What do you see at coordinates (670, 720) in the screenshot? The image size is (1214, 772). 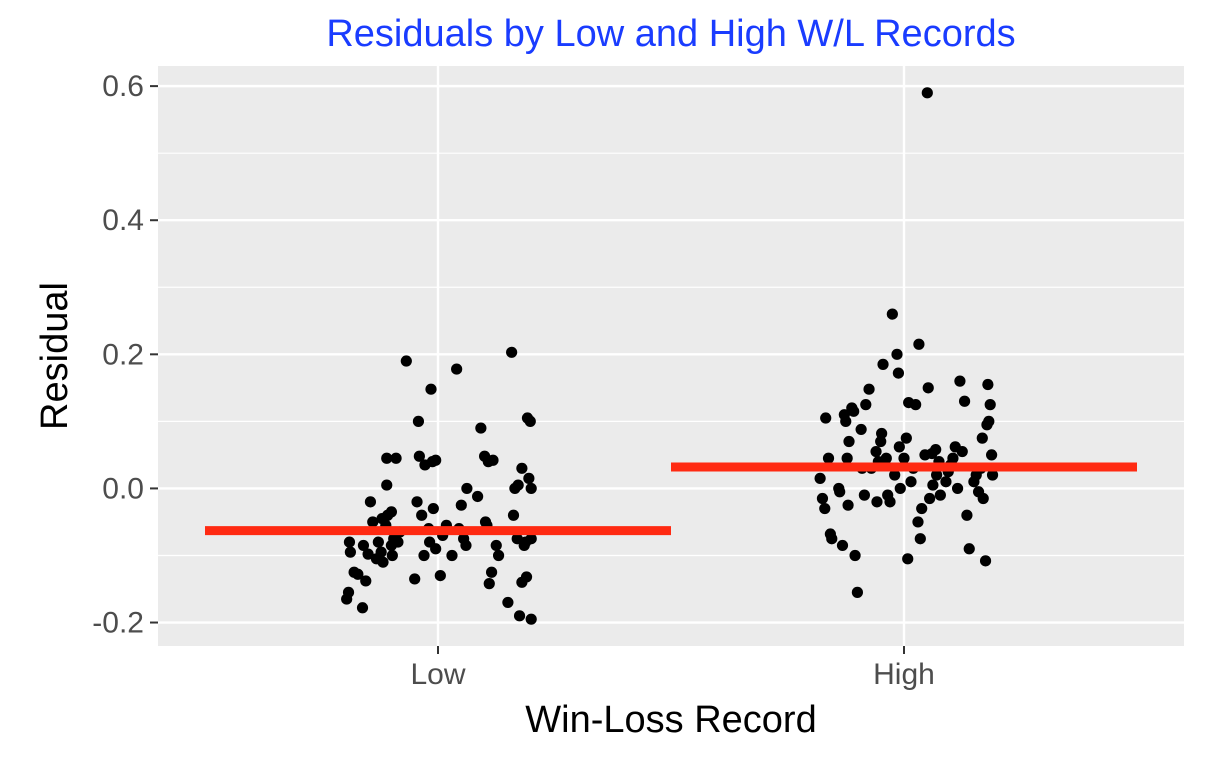 I see `x-axis-title: Win-Loss Record` at bounding box center [670, 720].